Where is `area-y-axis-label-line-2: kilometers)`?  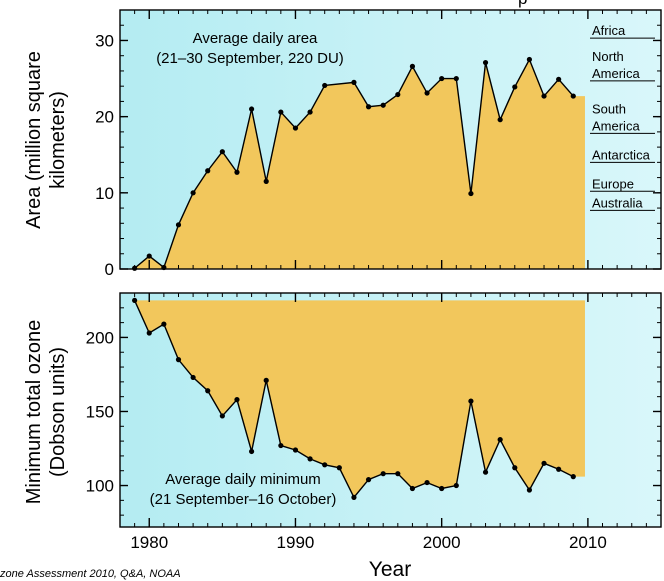
area-y-axis-label-line-2: kilometers) is located at coordinates (58, 140).